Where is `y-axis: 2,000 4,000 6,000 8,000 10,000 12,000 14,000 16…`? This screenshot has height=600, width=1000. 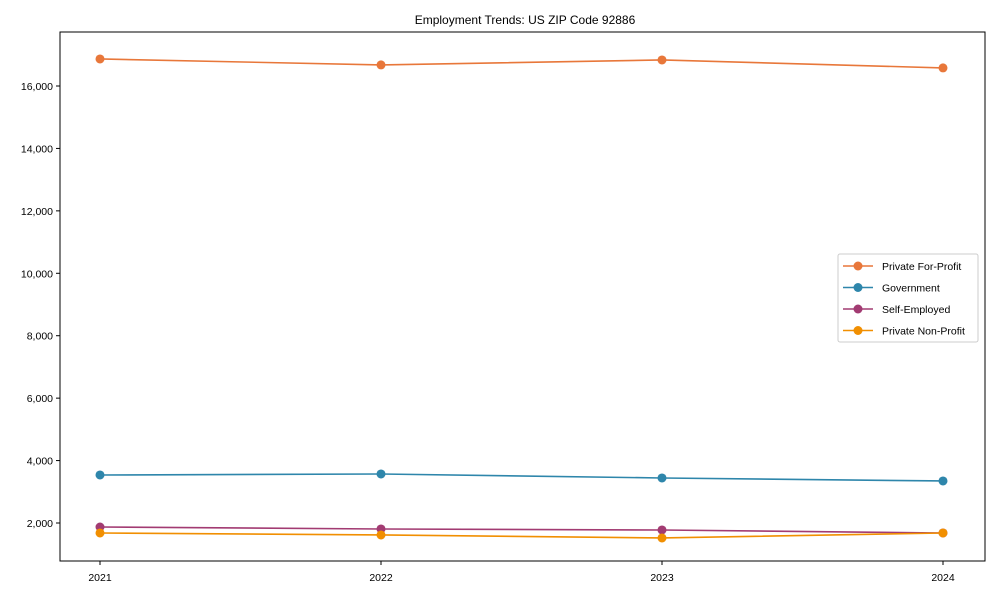 y-axis: 2,000 4,000 6,000 8,000 10,000 12,000 14,000 16… is located at coordinates (40, 305).